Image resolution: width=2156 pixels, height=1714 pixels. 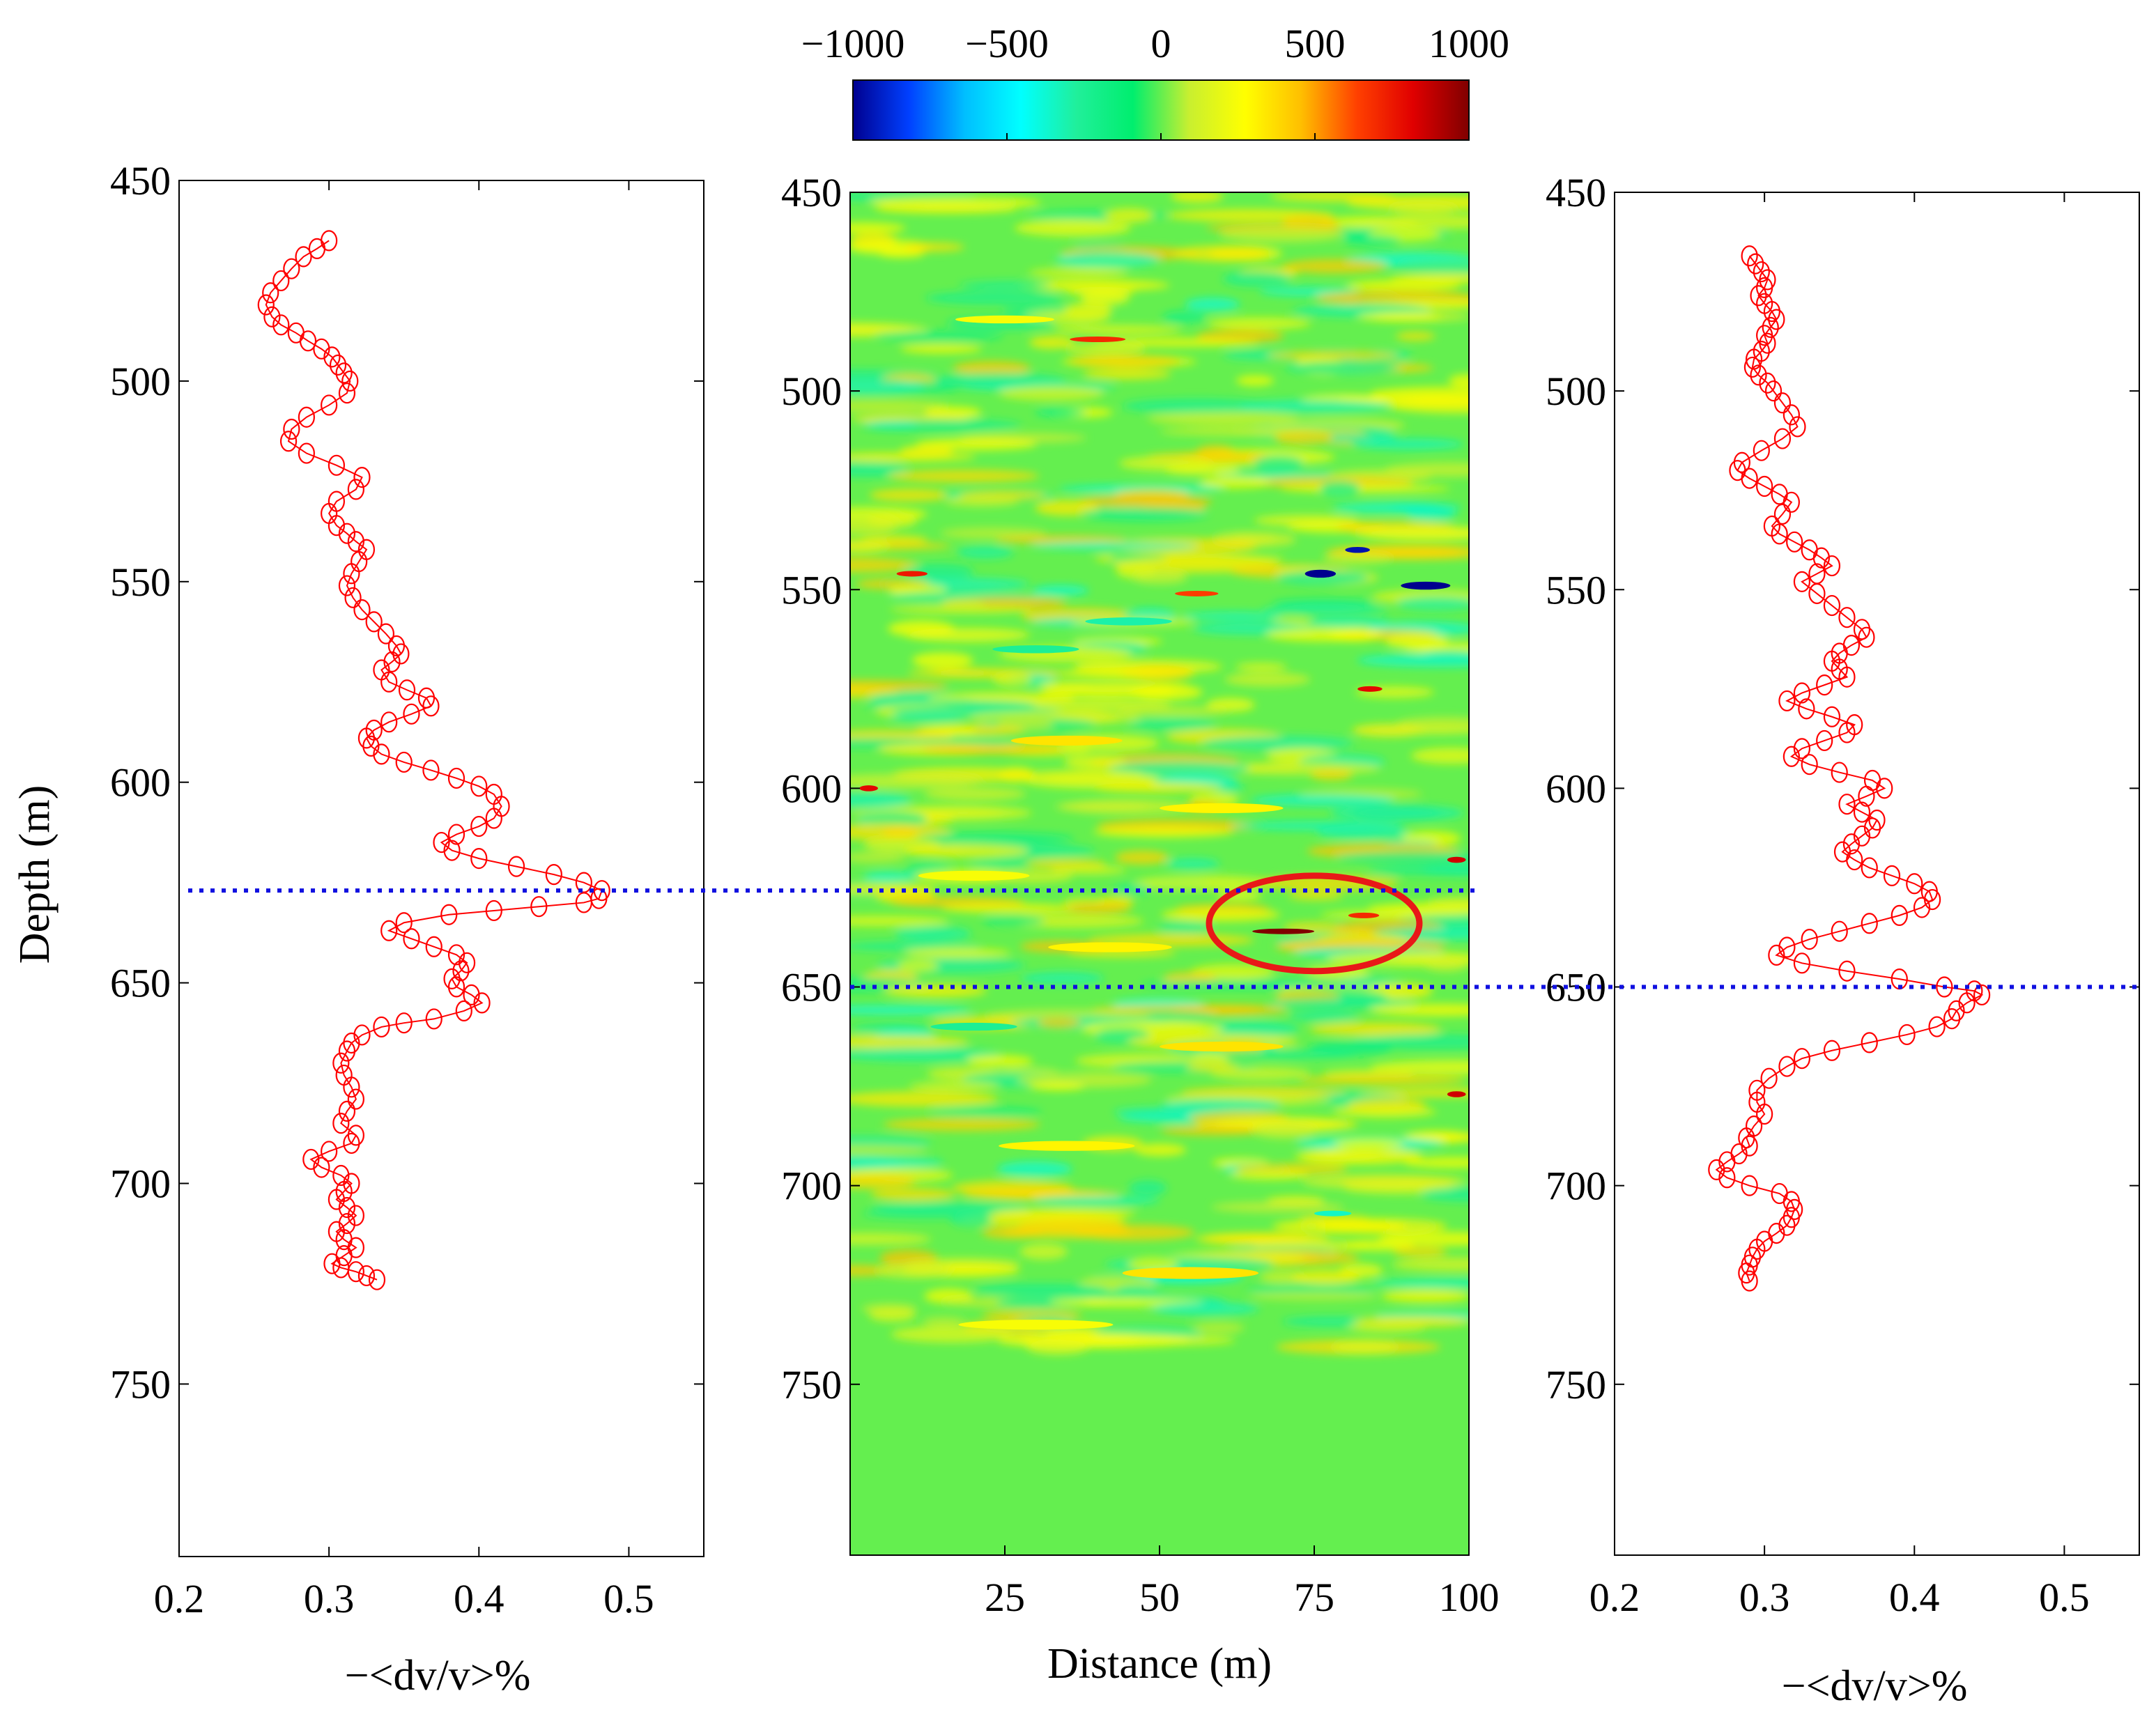 What do you see at coordinates (1315, 43) in the screenshot?
I see `colorbar-tick-label: 500` at bounding box center [1315, 43].